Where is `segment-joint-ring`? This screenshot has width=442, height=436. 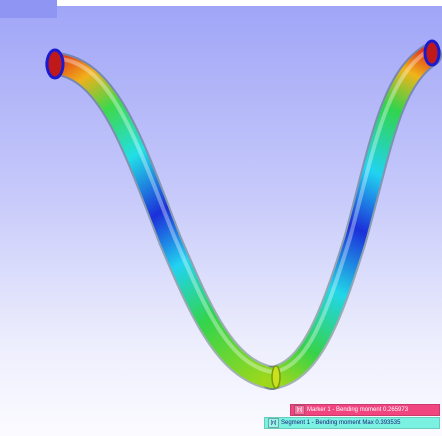 segment-joint-ring is located at coordinates (276, 377).